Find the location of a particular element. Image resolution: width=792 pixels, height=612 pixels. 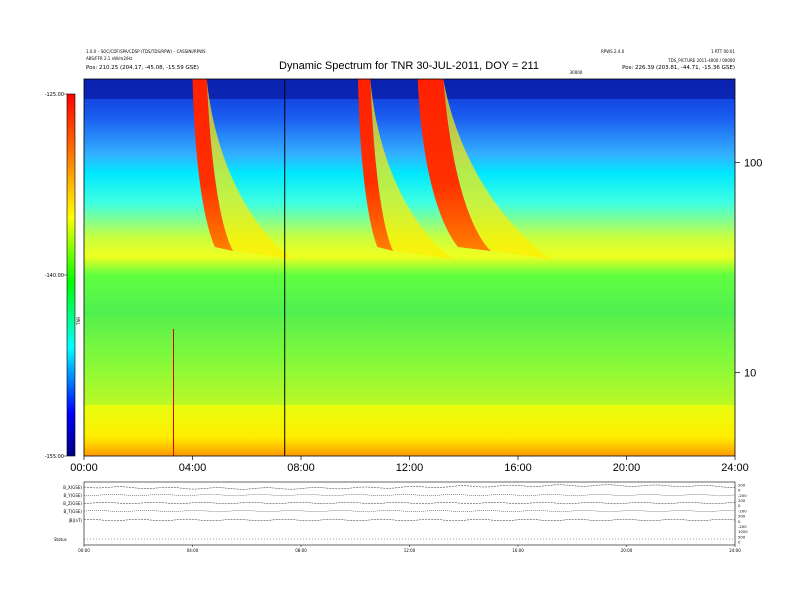

frequency-axis: 100 10 is located at coordinates (748, 268).